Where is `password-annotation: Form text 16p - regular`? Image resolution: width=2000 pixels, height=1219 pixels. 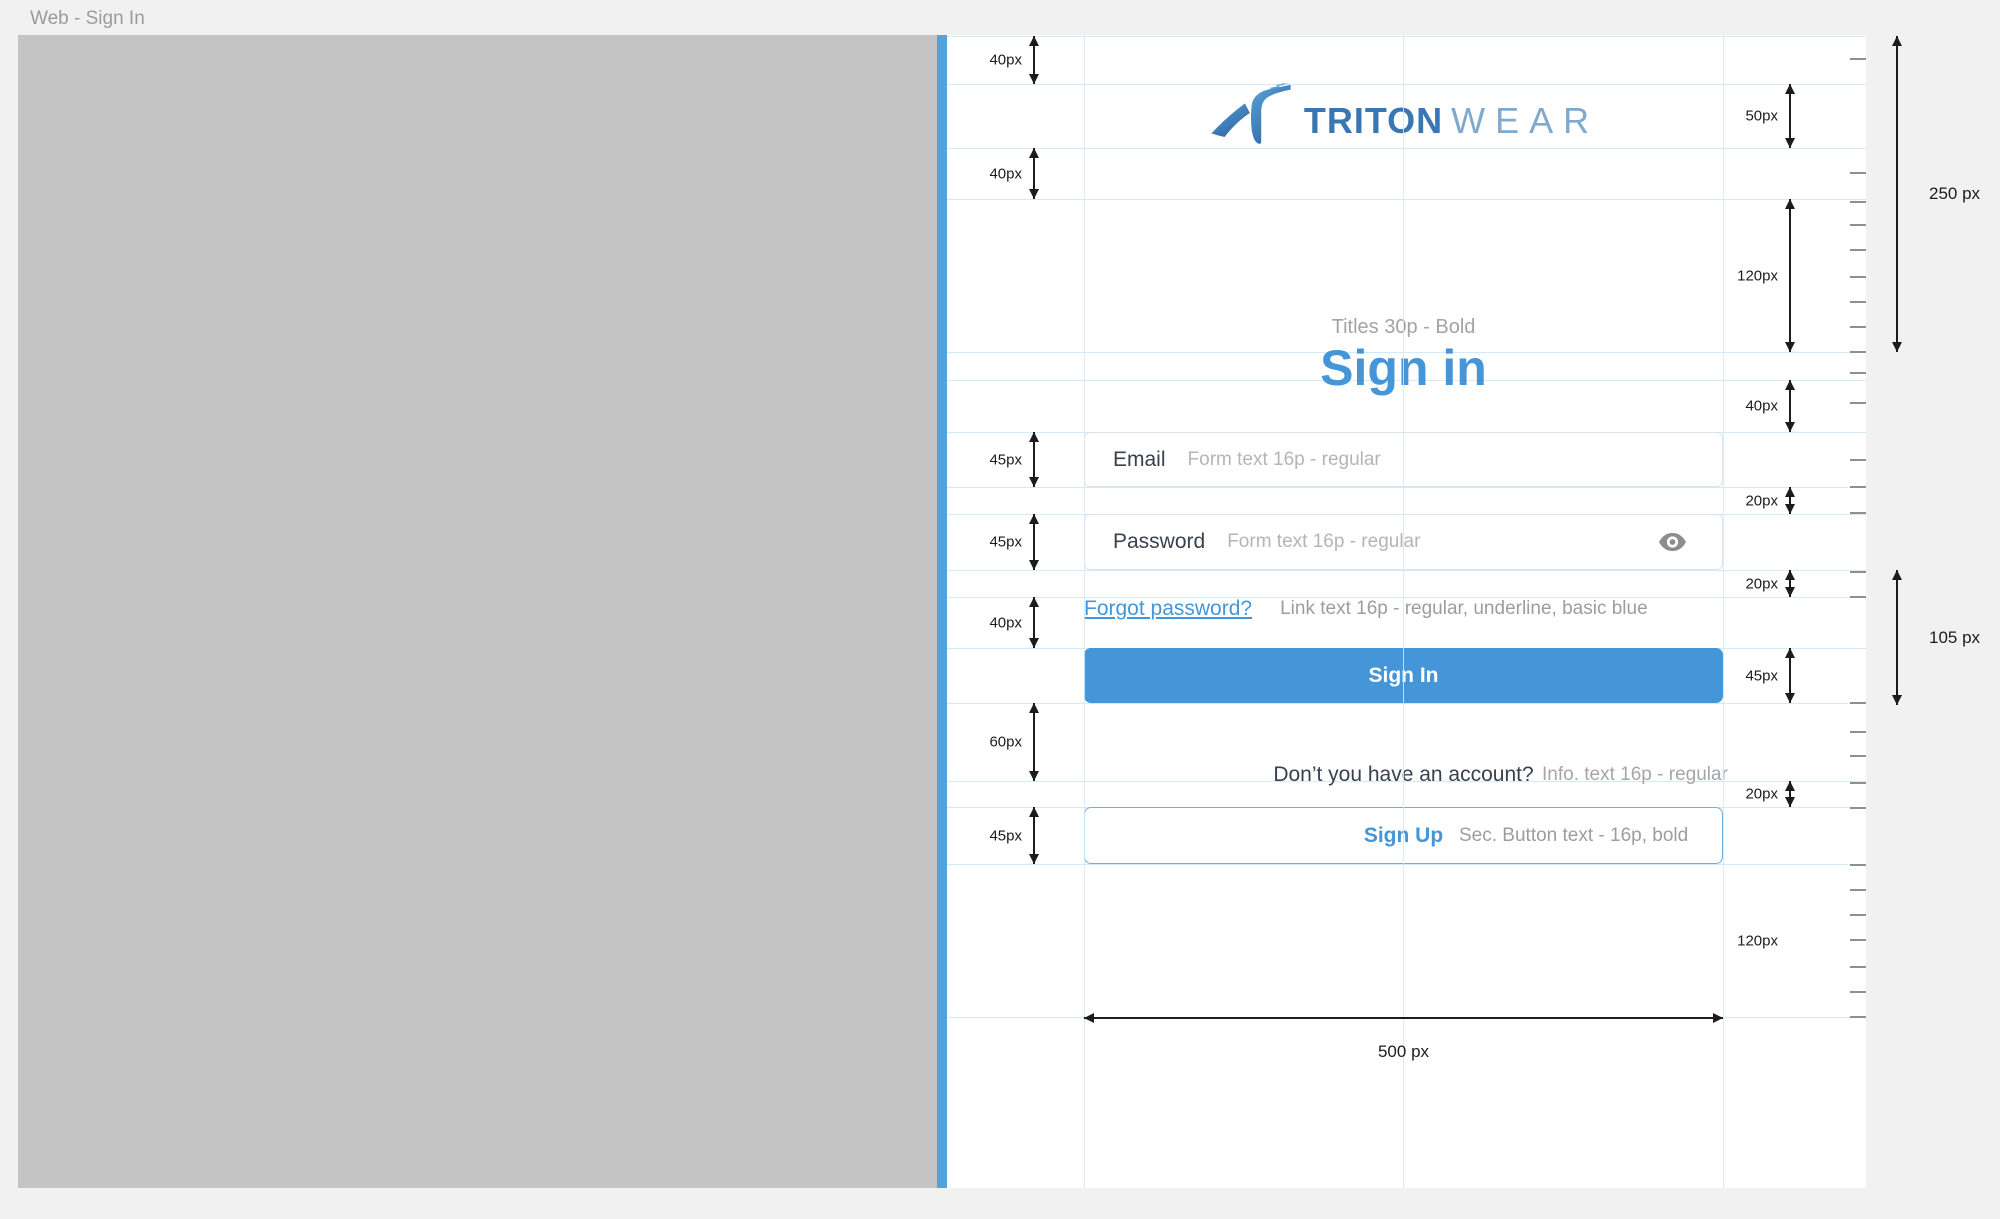 password-annotation: Form text 16p - regular is located at coordinates (1324, 541).